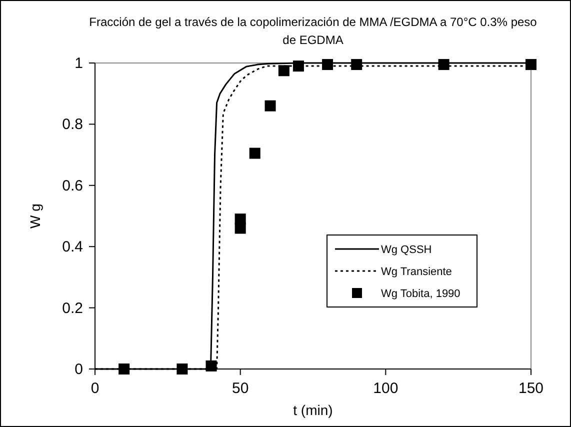 The width and height of the screenshot is (571, 427). I want to click on y-tick-label: 1, so click(78, 63).